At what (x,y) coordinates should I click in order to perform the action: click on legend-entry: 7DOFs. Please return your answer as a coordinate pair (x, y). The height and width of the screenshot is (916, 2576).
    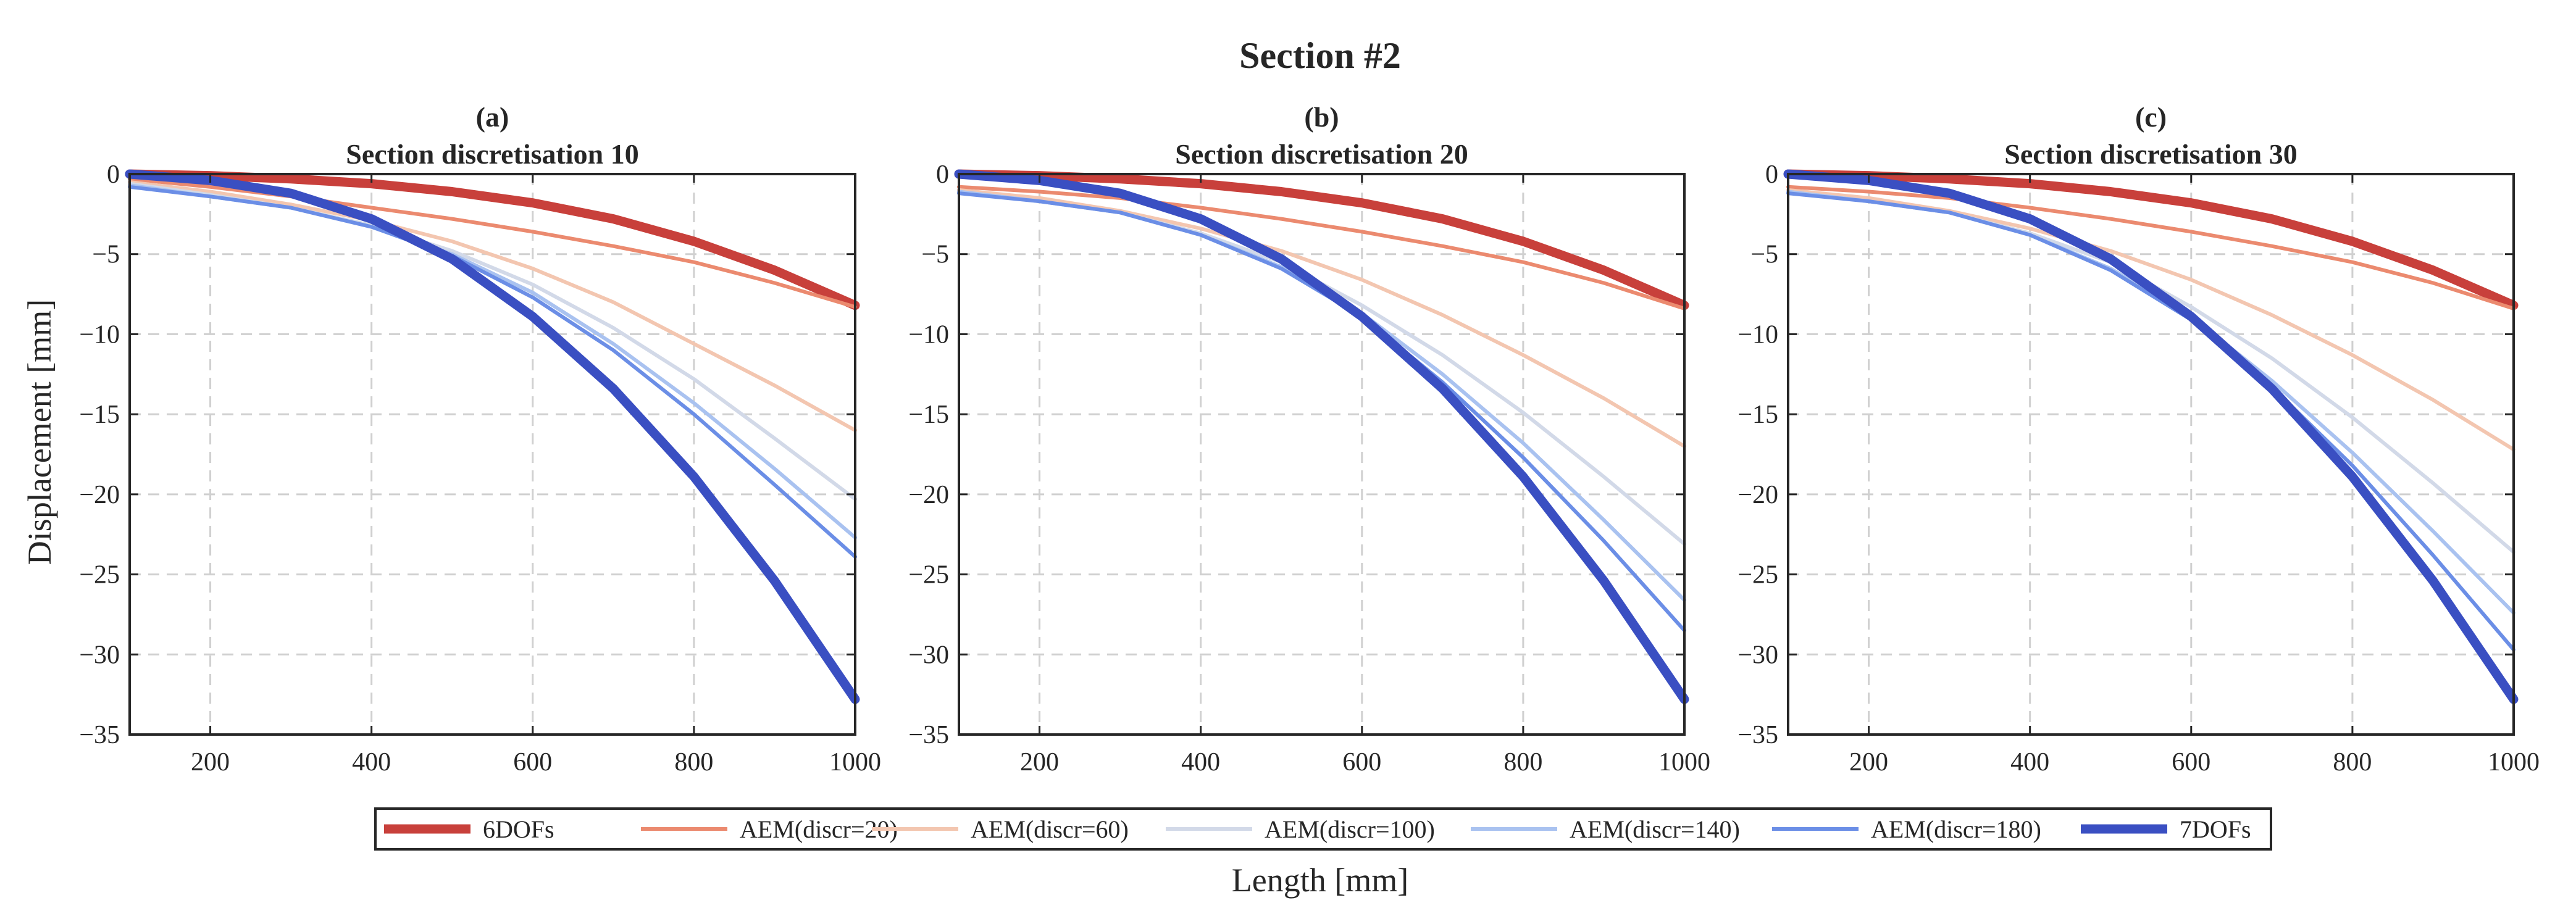
    Looking at the image, I should click on (2166, 829).